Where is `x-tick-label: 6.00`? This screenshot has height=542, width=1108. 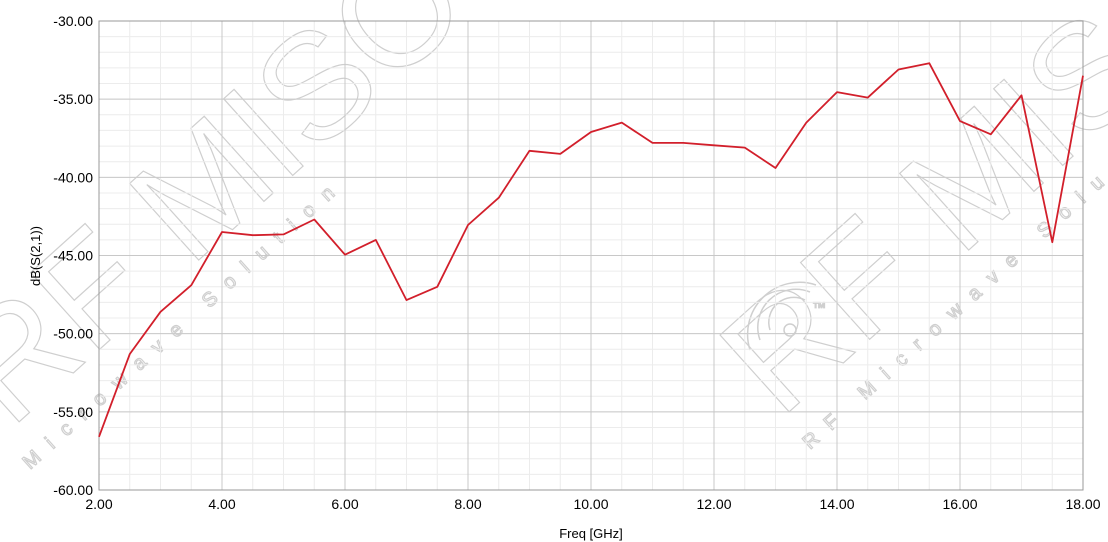
x-tick-label: 6.00 is located at coordinates (344, 504).